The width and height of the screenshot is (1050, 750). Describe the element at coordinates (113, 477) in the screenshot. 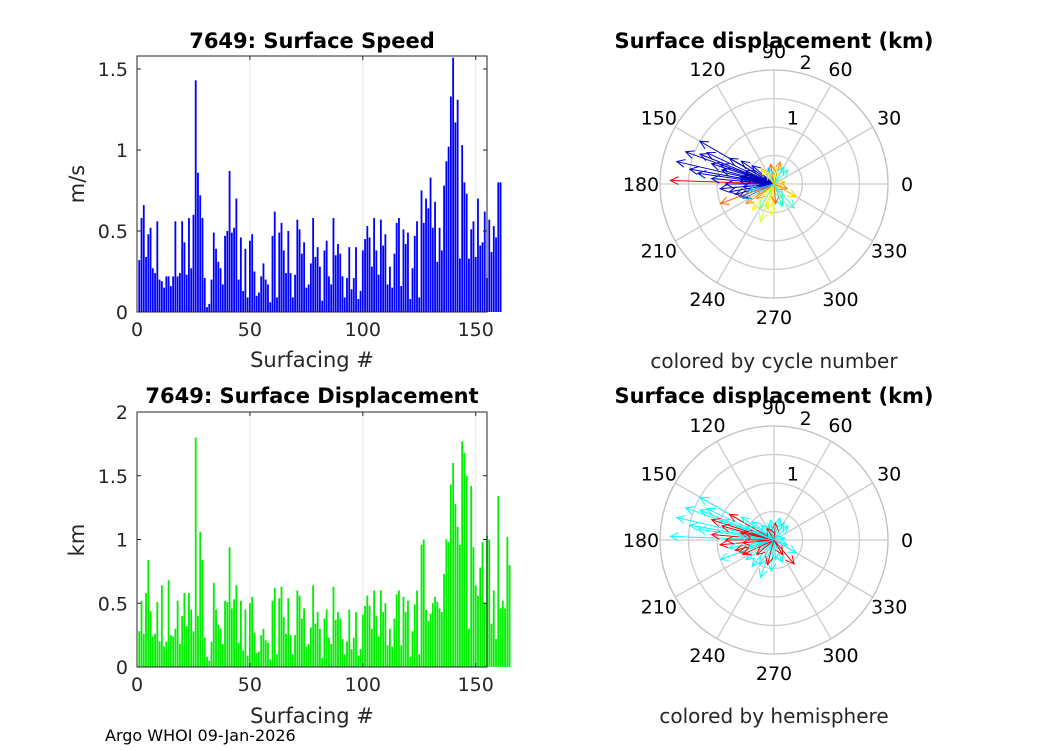

I see `y-tick-label: 1.5` at that location.